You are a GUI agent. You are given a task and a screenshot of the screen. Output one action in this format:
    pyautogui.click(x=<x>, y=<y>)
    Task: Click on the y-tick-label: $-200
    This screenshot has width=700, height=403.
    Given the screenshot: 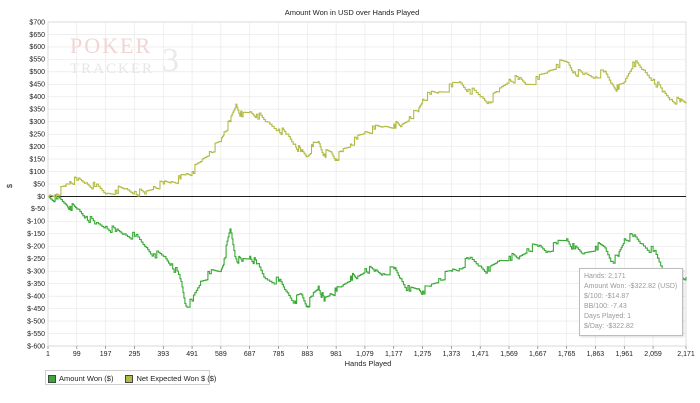 What is the action you would take?
    pyautogui.click(x=36, y=247)
    